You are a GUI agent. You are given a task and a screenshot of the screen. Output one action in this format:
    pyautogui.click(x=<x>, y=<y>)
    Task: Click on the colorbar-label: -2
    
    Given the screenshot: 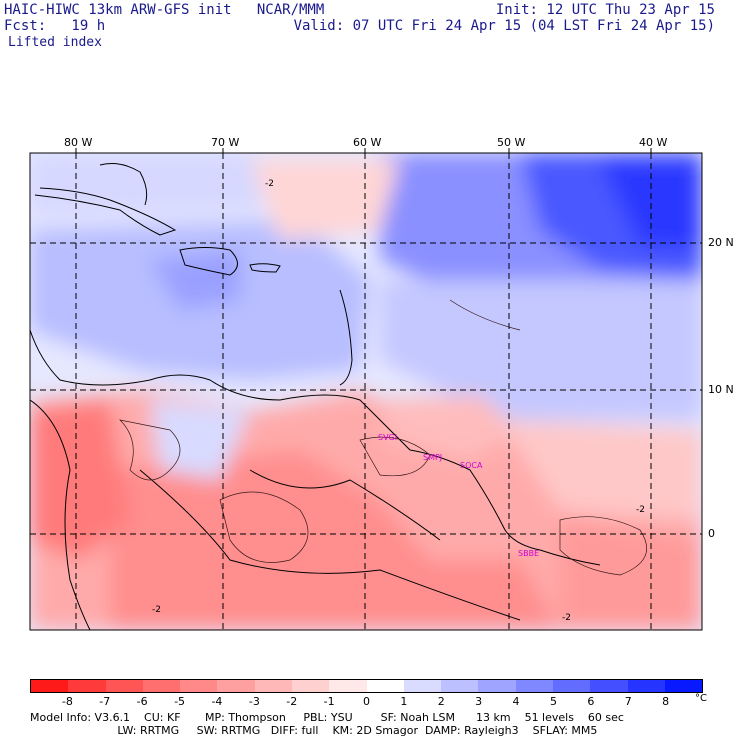 What is the action you would take?
    pyautogui.click(x=292, y=701)
    